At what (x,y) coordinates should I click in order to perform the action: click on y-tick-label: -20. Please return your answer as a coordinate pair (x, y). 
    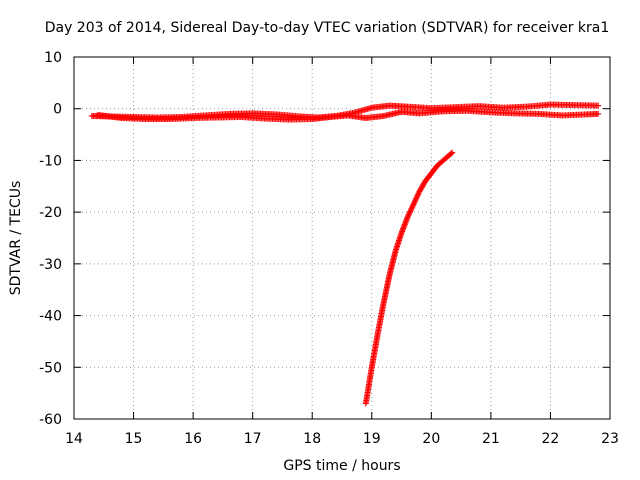
    Looking at the image, I should click on (50, 213).